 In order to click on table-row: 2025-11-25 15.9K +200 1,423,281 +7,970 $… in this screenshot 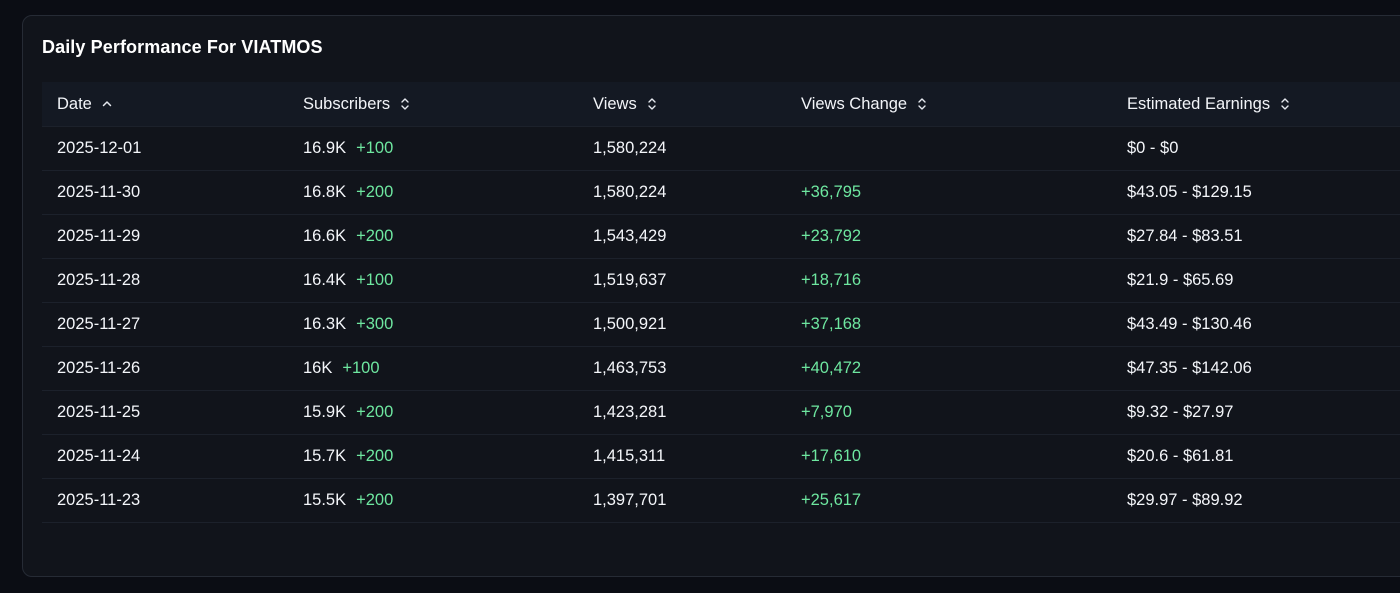, I will do `click(721, 413)`.